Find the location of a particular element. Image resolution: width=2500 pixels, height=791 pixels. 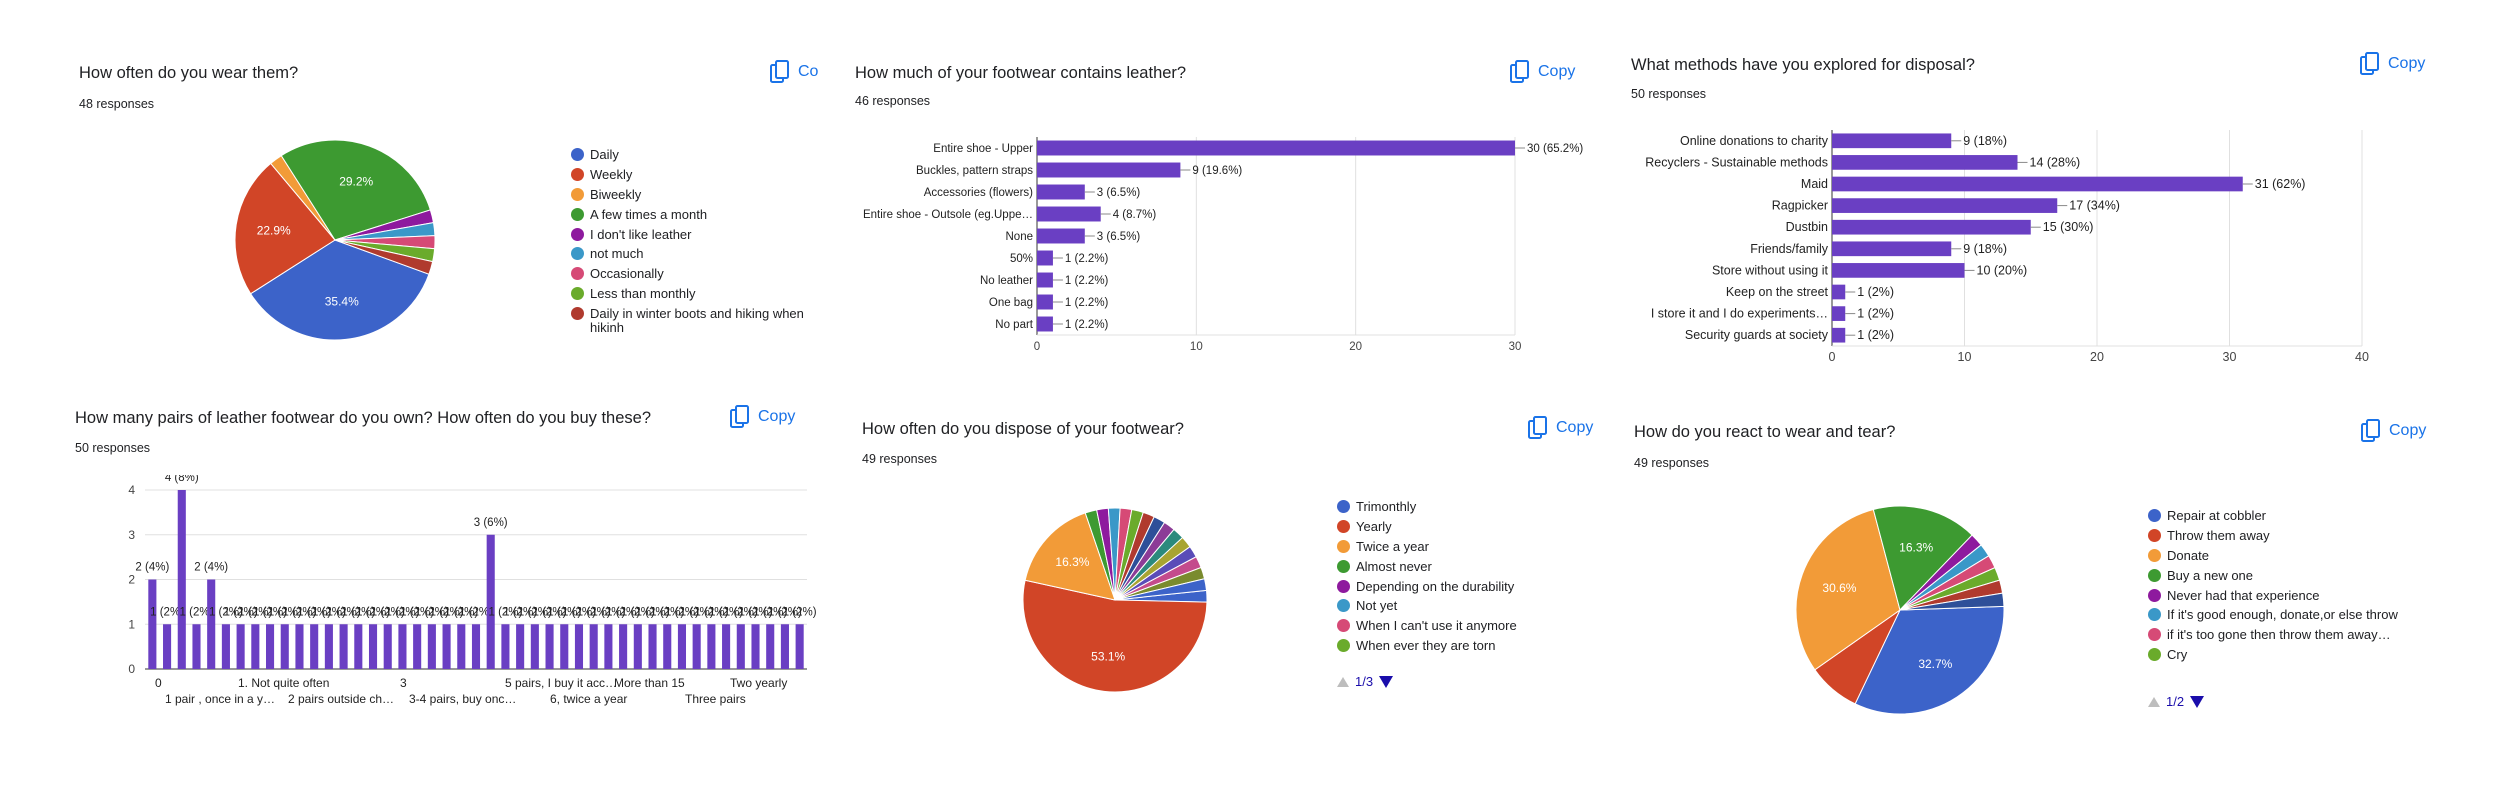

legend-label: When ever they are torn is located at coordinates (1426, 646).